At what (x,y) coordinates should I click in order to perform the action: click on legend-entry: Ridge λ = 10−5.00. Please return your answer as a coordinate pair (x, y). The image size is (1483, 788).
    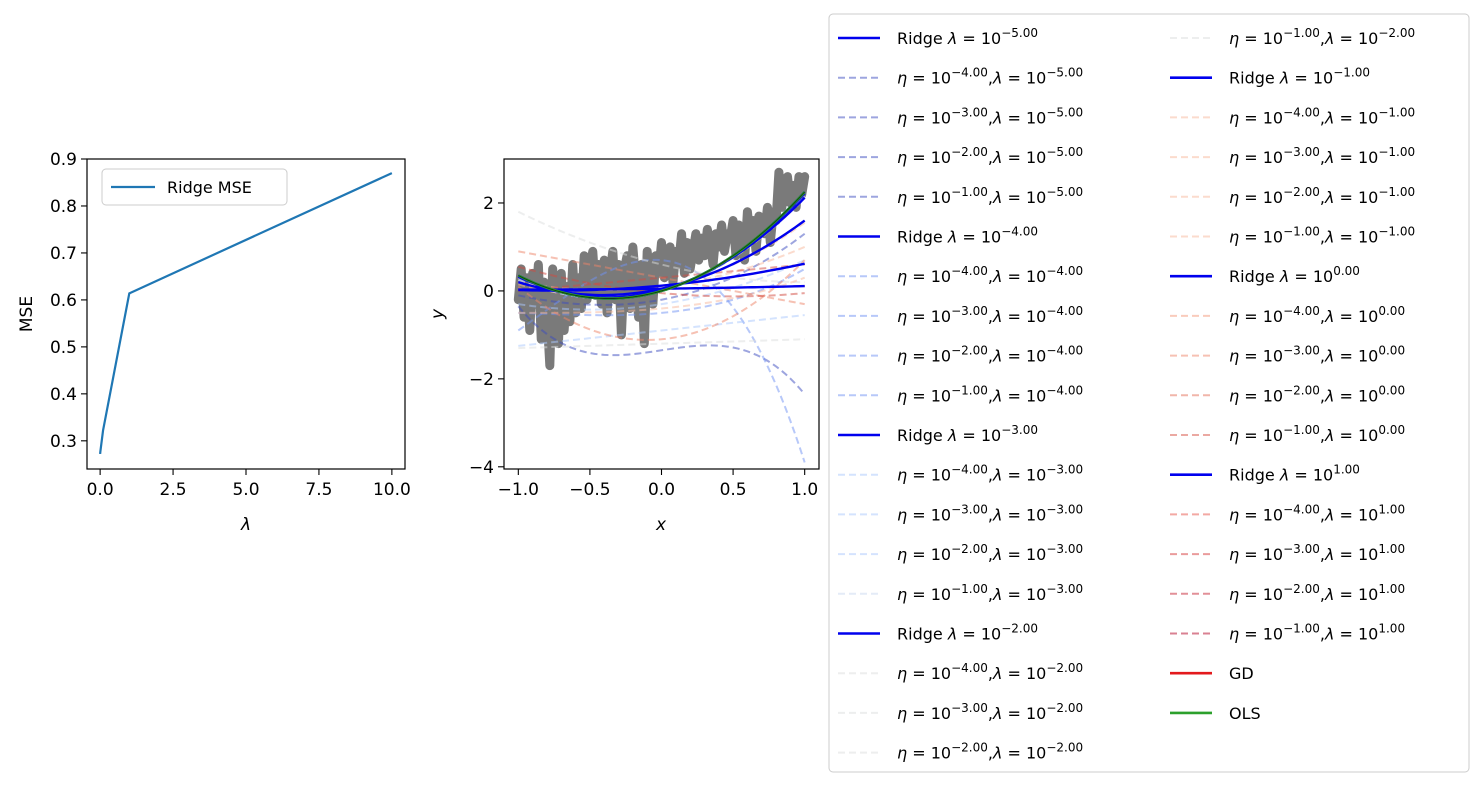
    Looking at the image, I should click on (938, 37).